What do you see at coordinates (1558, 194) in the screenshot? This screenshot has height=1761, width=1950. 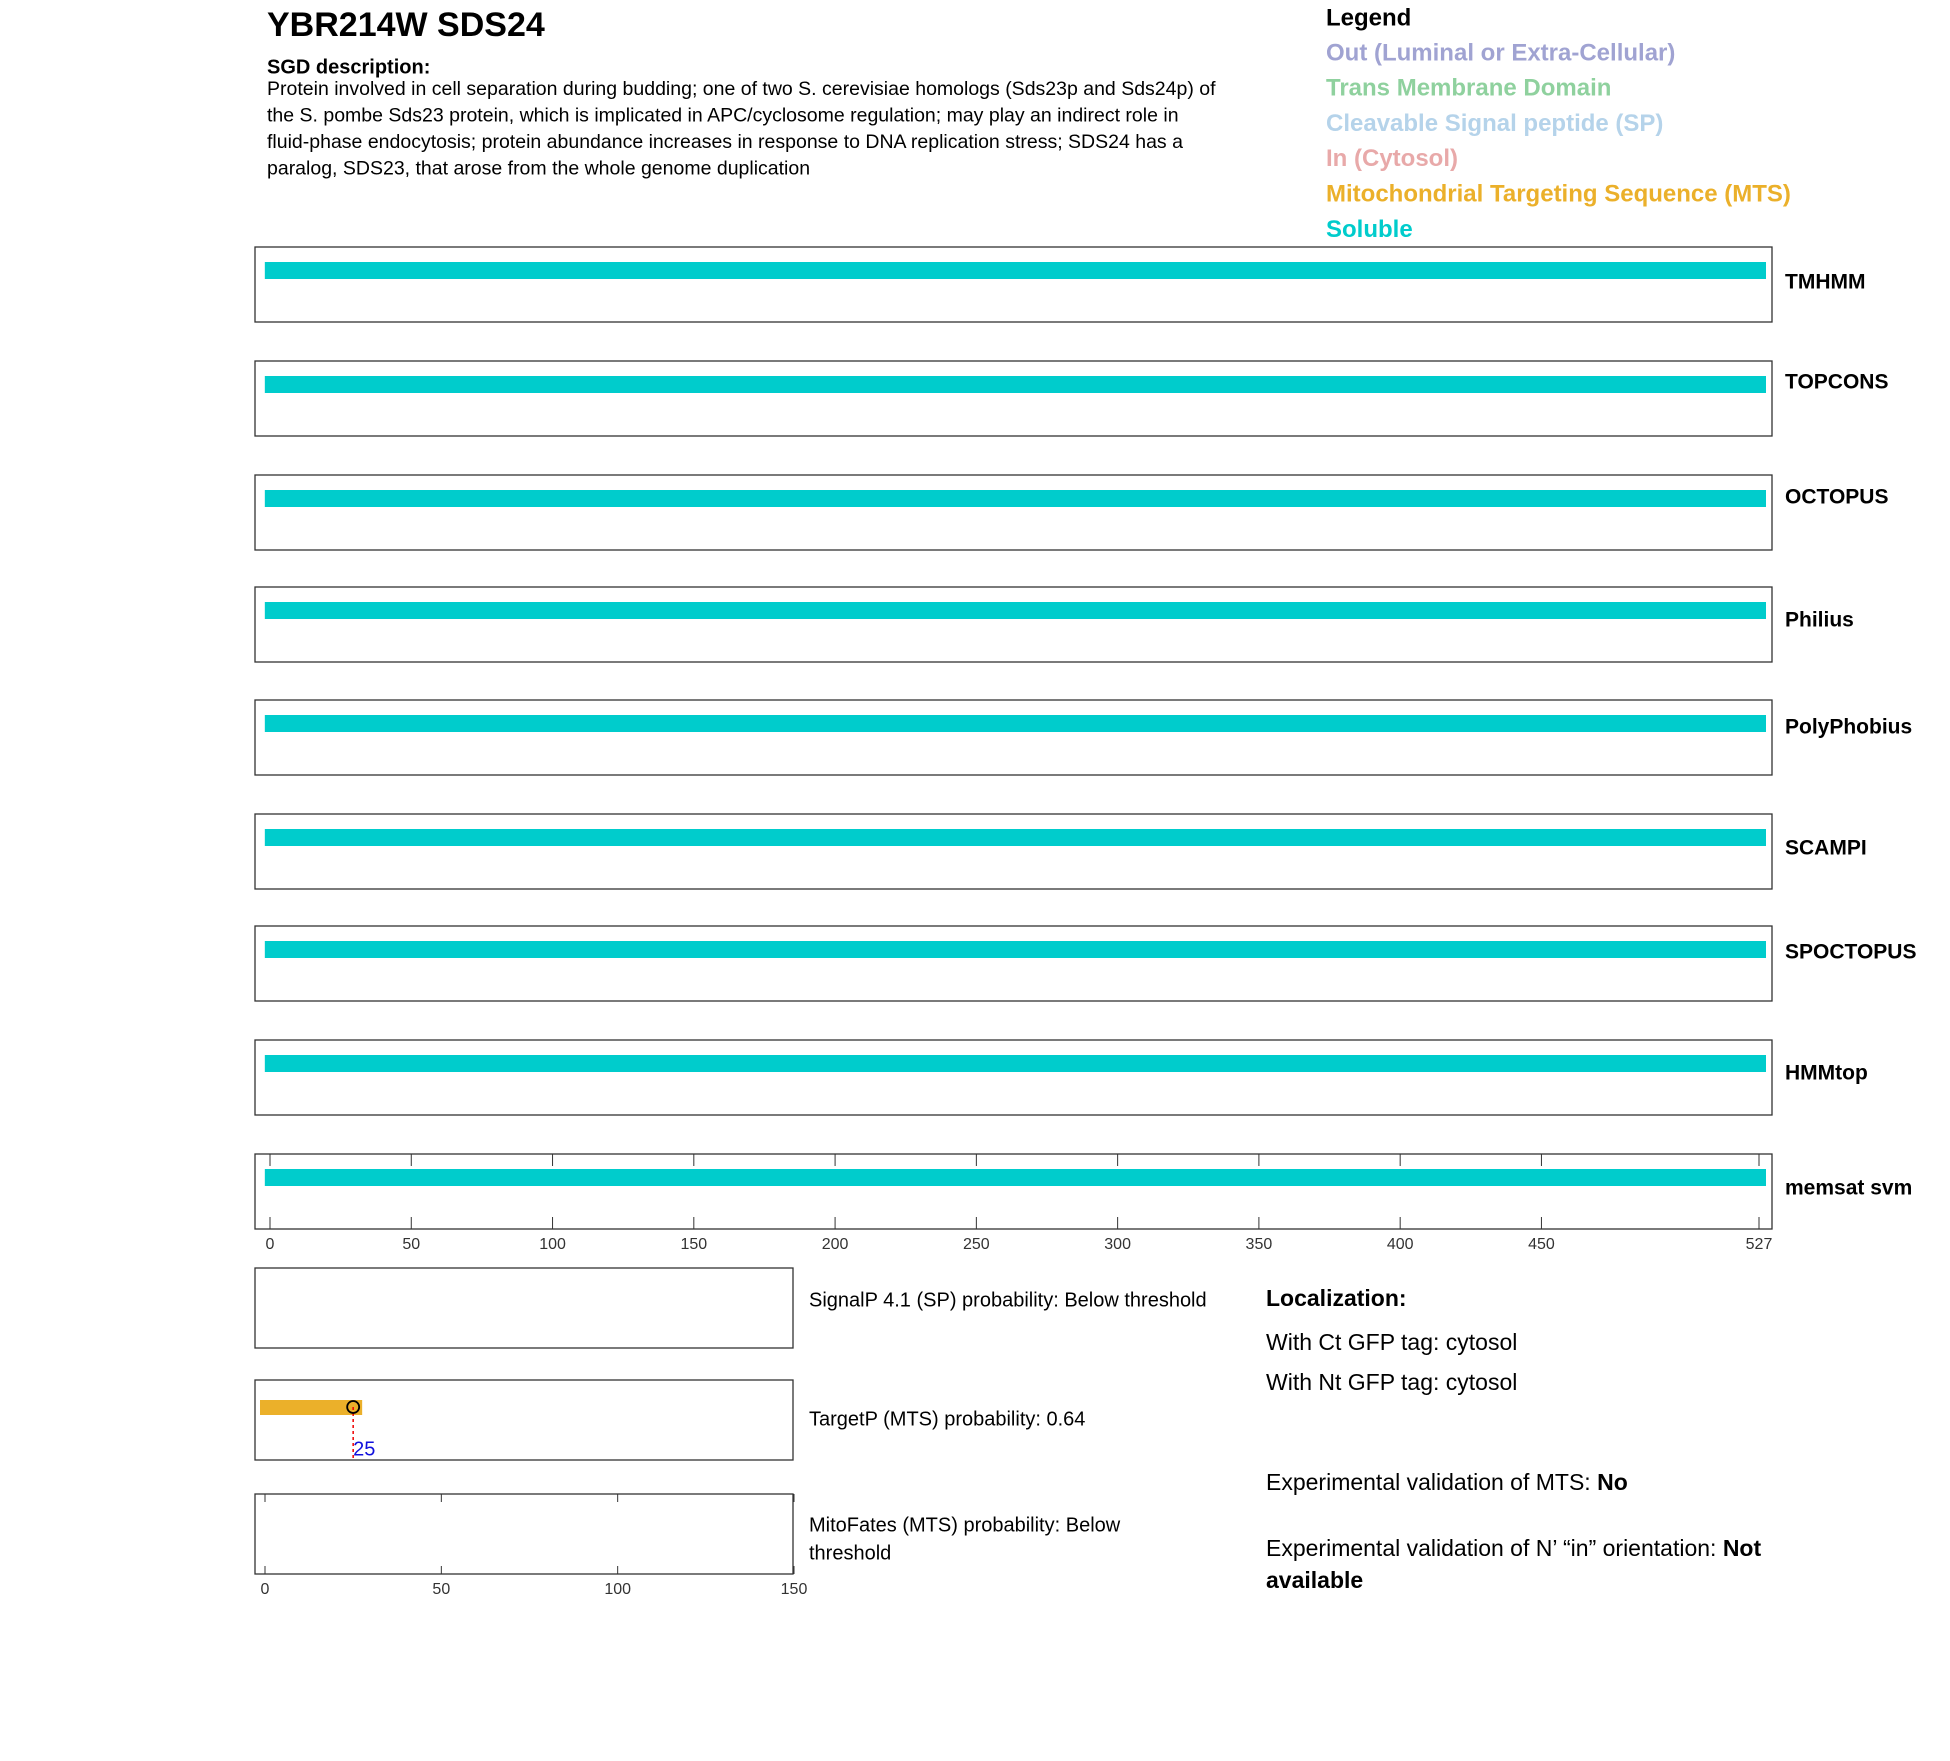 I see `legend-item: Mitochondrial Targeting Sequence (MTS)` at bounding box center [1558, 194].